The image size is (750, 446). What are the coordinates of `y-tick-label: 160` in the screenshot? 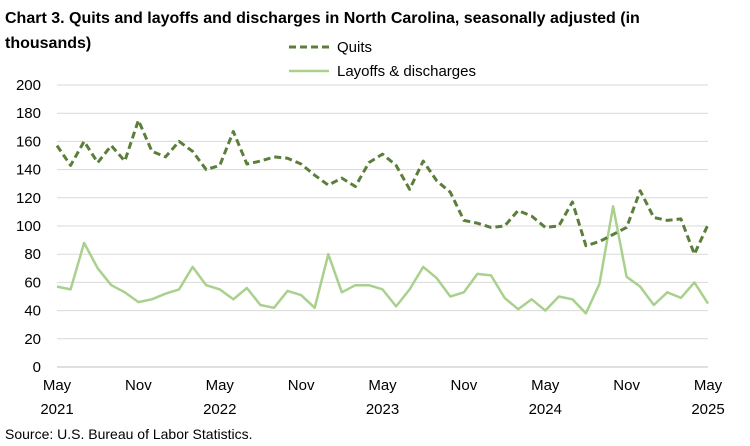 It's located at (28, 141).